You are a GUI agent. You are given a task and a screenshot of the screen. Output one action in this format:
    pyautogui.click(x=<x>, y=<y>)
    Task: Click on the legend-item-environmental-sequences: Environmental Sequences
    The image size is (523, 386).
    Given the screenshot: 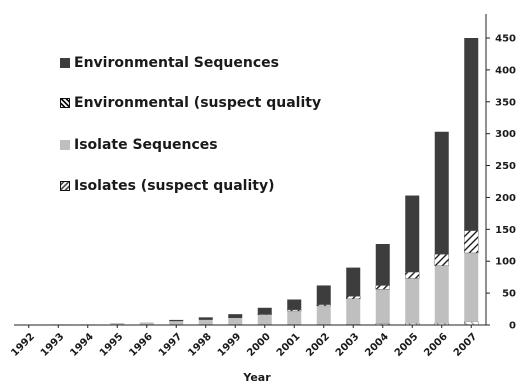 What is the action you would take?
    pyautogui.click(x=169, y=63)
    